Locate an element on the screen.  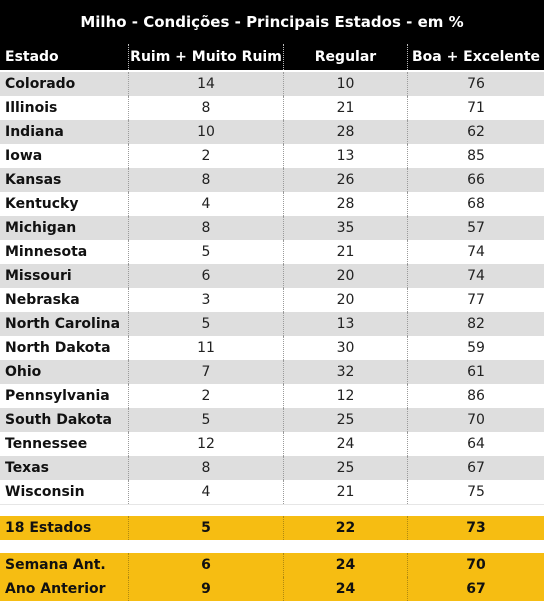
regular-cell: 24 is located at coordinates (345, 444).